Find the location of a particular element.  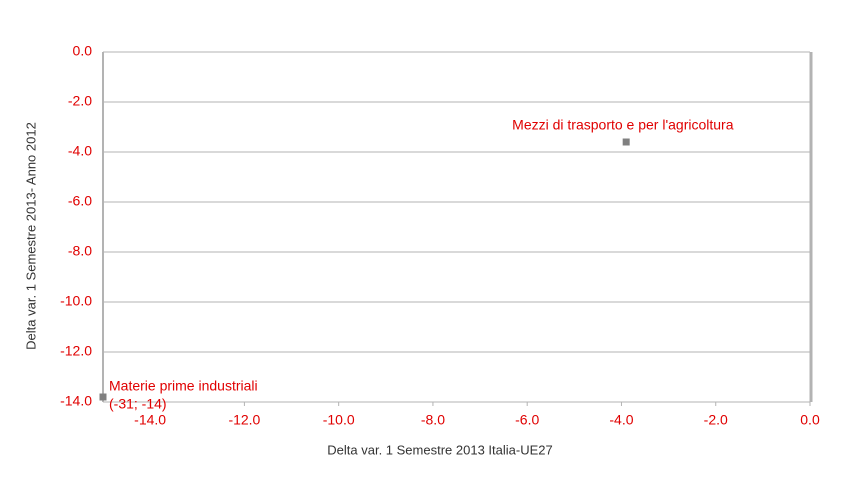

x-tick-label: -8.0 is located at coordinates (433, 420).